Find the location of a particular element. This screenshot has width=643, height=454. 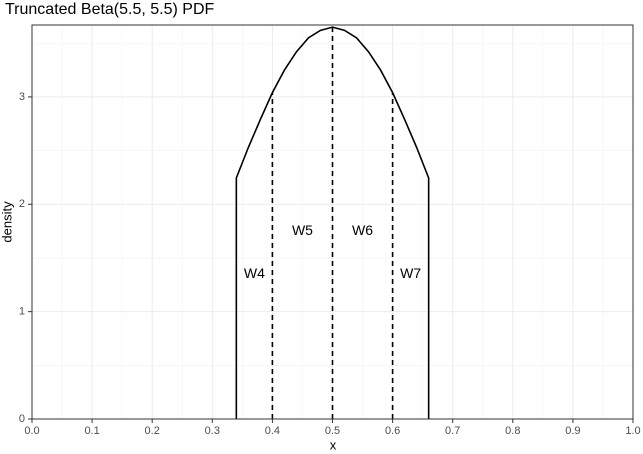

x-axis-title: x is located at coordinates (333, 444).